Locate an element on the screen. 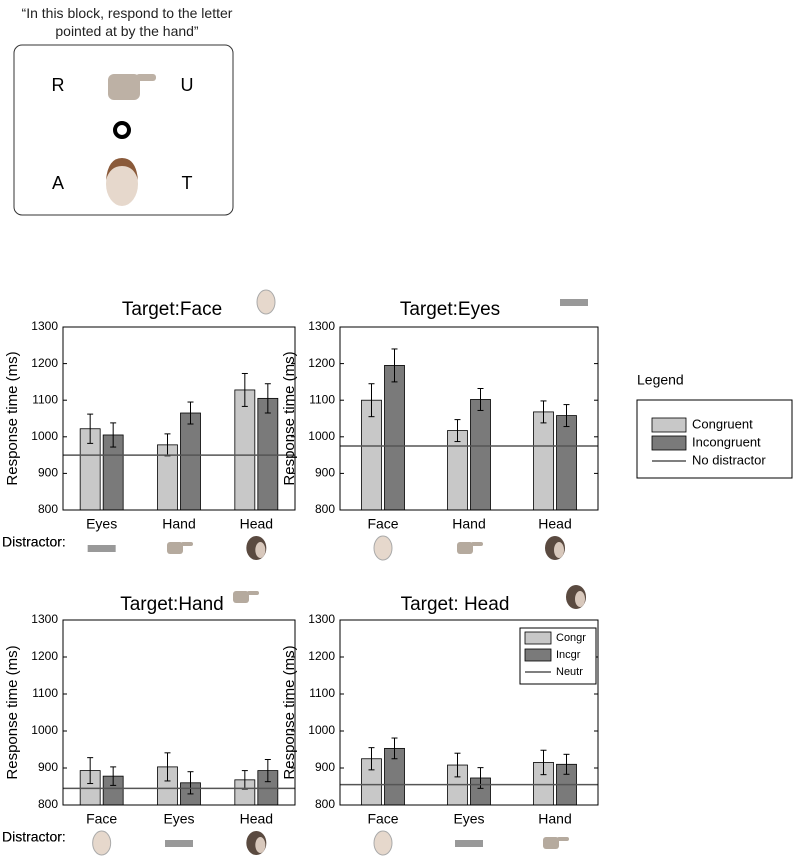  legend-swatch is located at coordinates (538, 638).